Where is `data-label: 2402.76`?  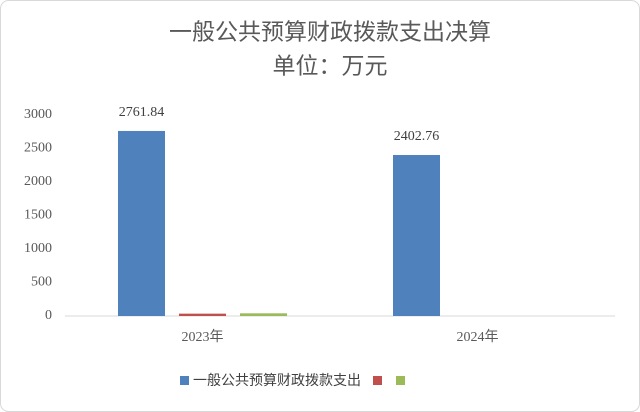
data-label: 2402.76 is located at coordinates (417, 136).